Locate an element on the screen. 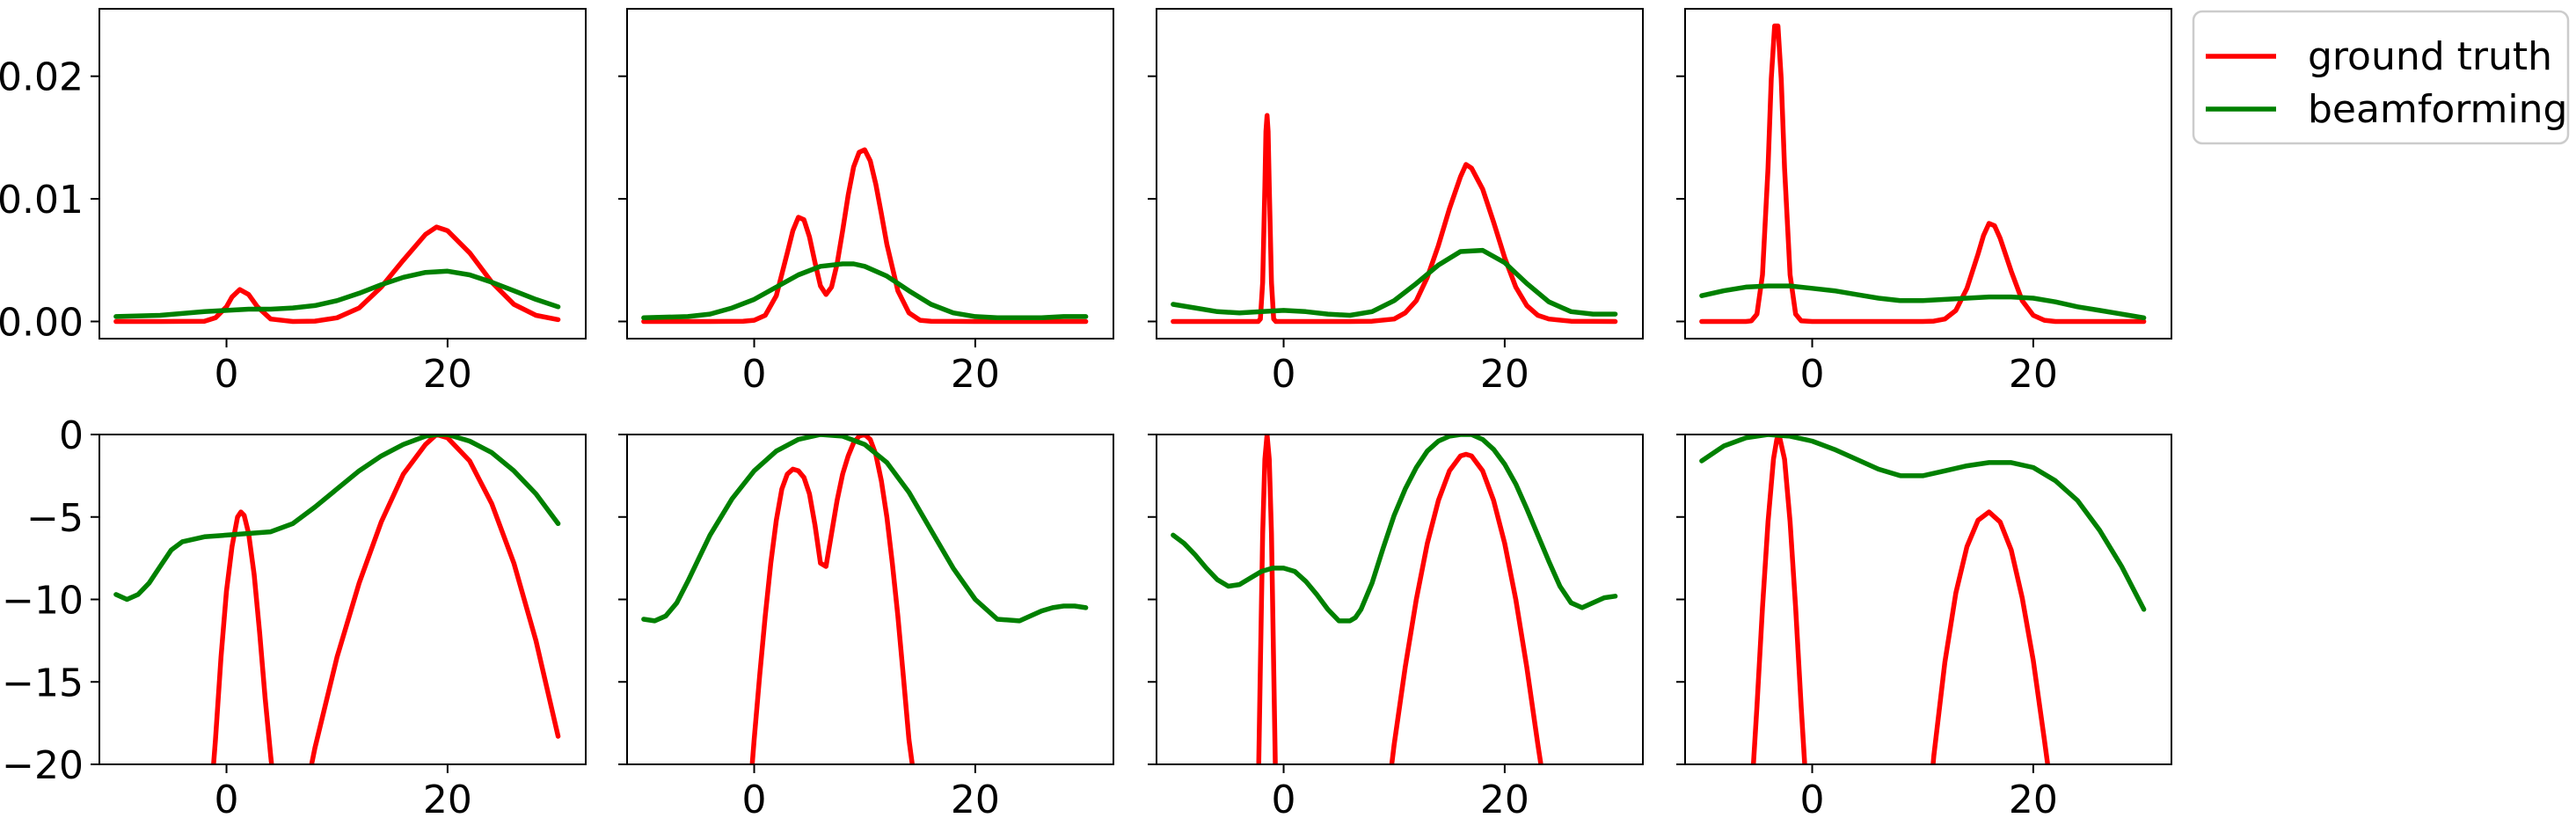 This screenshot has width=2576, height=818. subplot-r1-c2: 0 20 is located at coordinates (1396, 626).